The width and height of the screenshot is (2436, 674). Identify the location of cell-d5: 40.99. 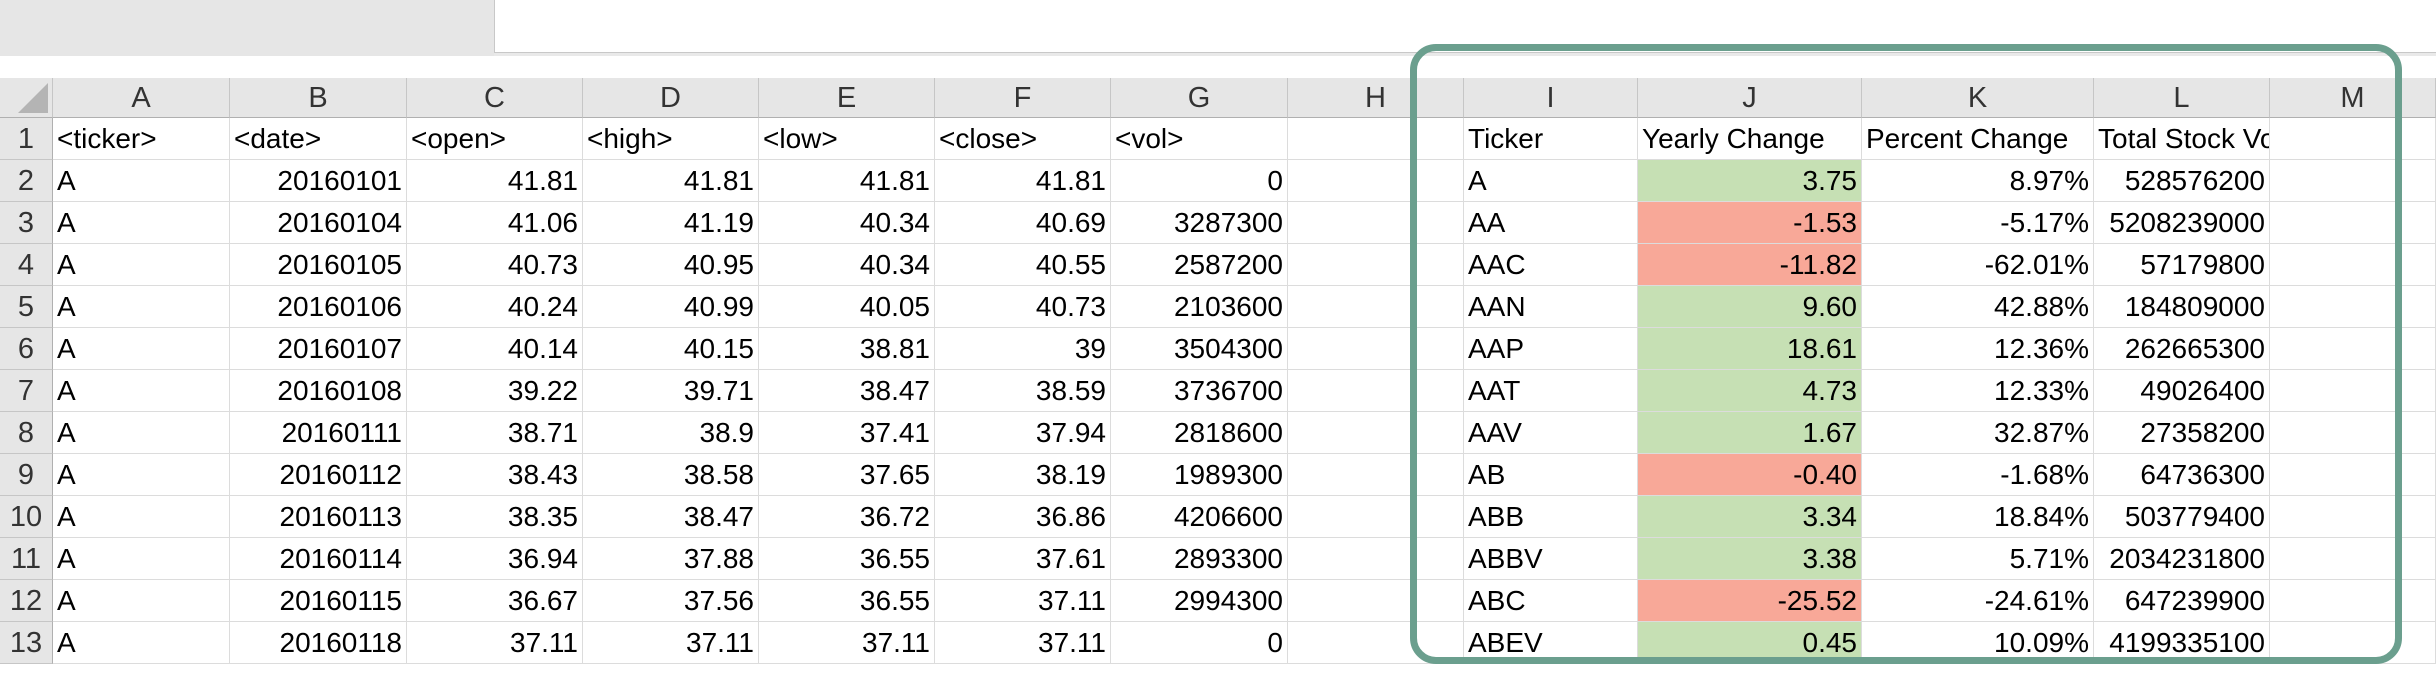
(671, 307).